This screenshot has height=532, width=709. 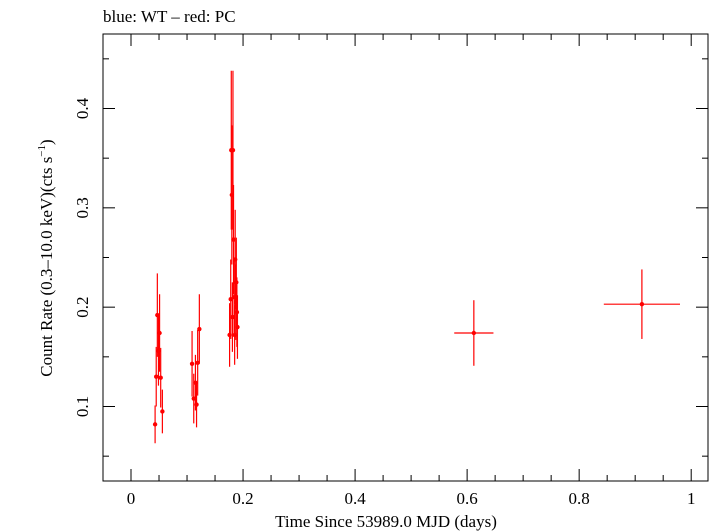 What do you see at coordinates (355, 498) in the screenshot?
I see `x-tick-label: 0.4` at bounding box center [355, 498].